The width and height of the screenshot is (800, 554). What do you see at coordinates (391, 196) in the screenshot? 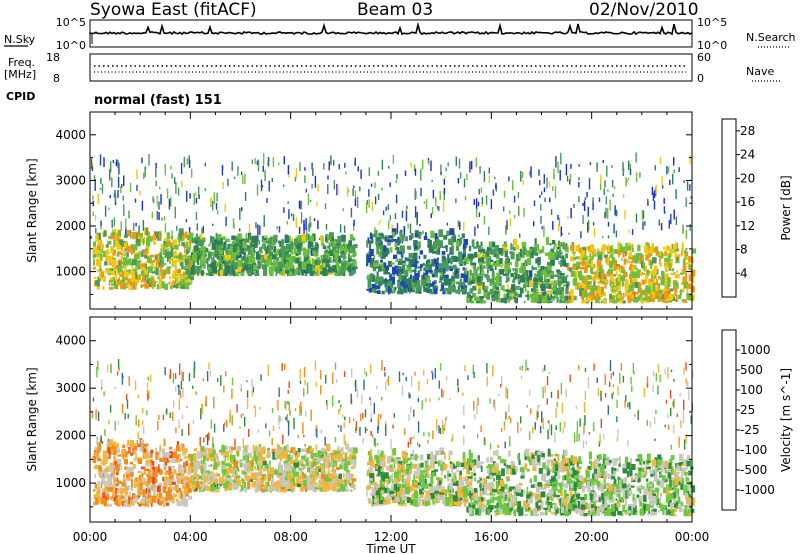
I see `power-speckle` at bounding box center [391, 196].